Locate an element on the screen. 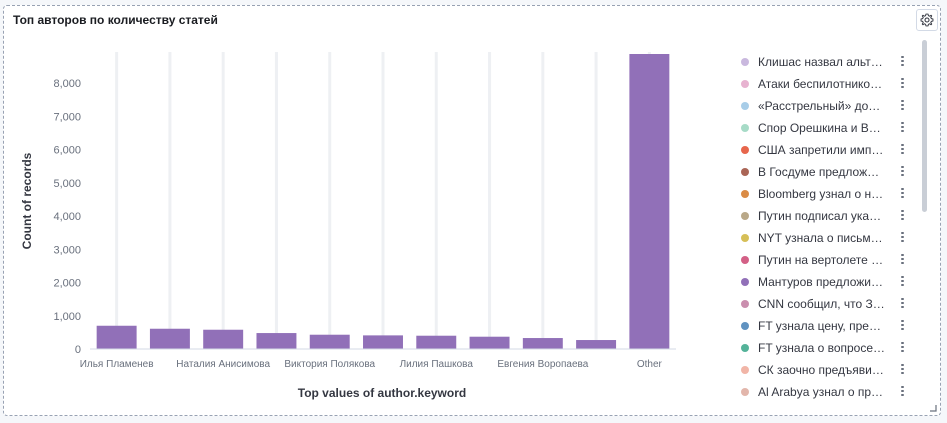  legend-scrollbar is located at coordinates (924, 126).